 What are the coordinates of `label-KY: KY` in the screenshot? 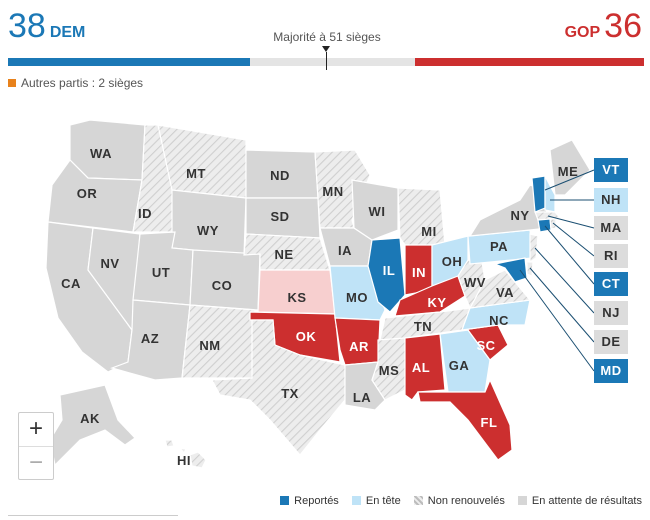 It's located at (436, 302).